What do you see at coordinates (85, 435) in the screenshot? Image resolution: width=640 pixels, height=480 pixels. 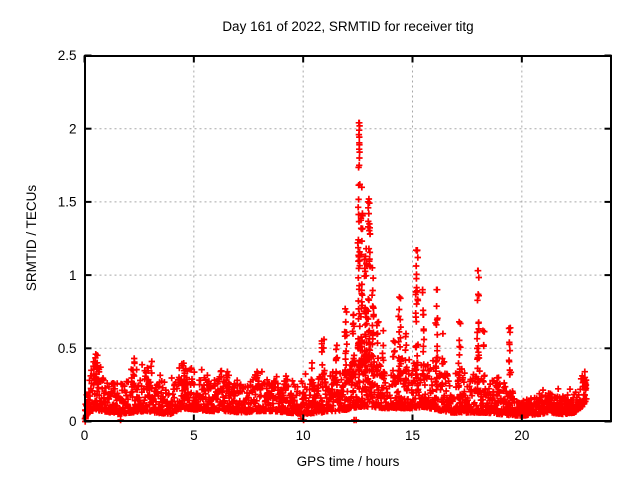 I see `x-tick-label: 0` at bounding box center [85, 435].